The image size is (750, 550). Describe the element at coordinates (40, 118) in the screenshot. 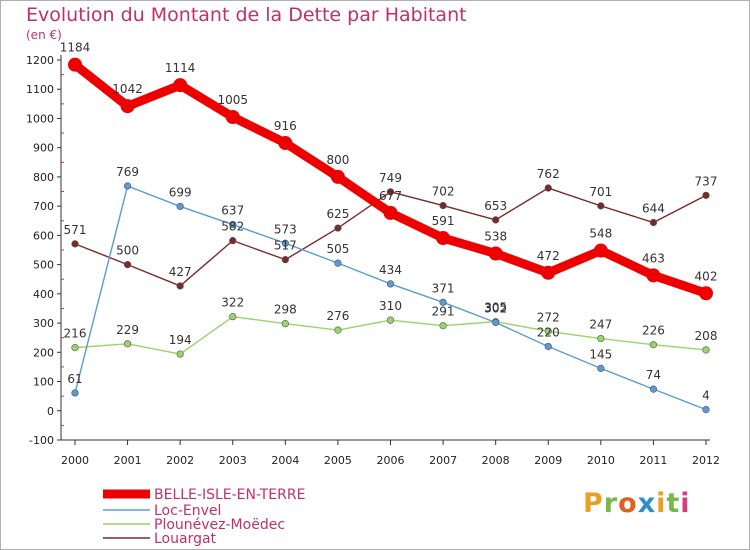

I see `y-tick-label: 1000` at that location.